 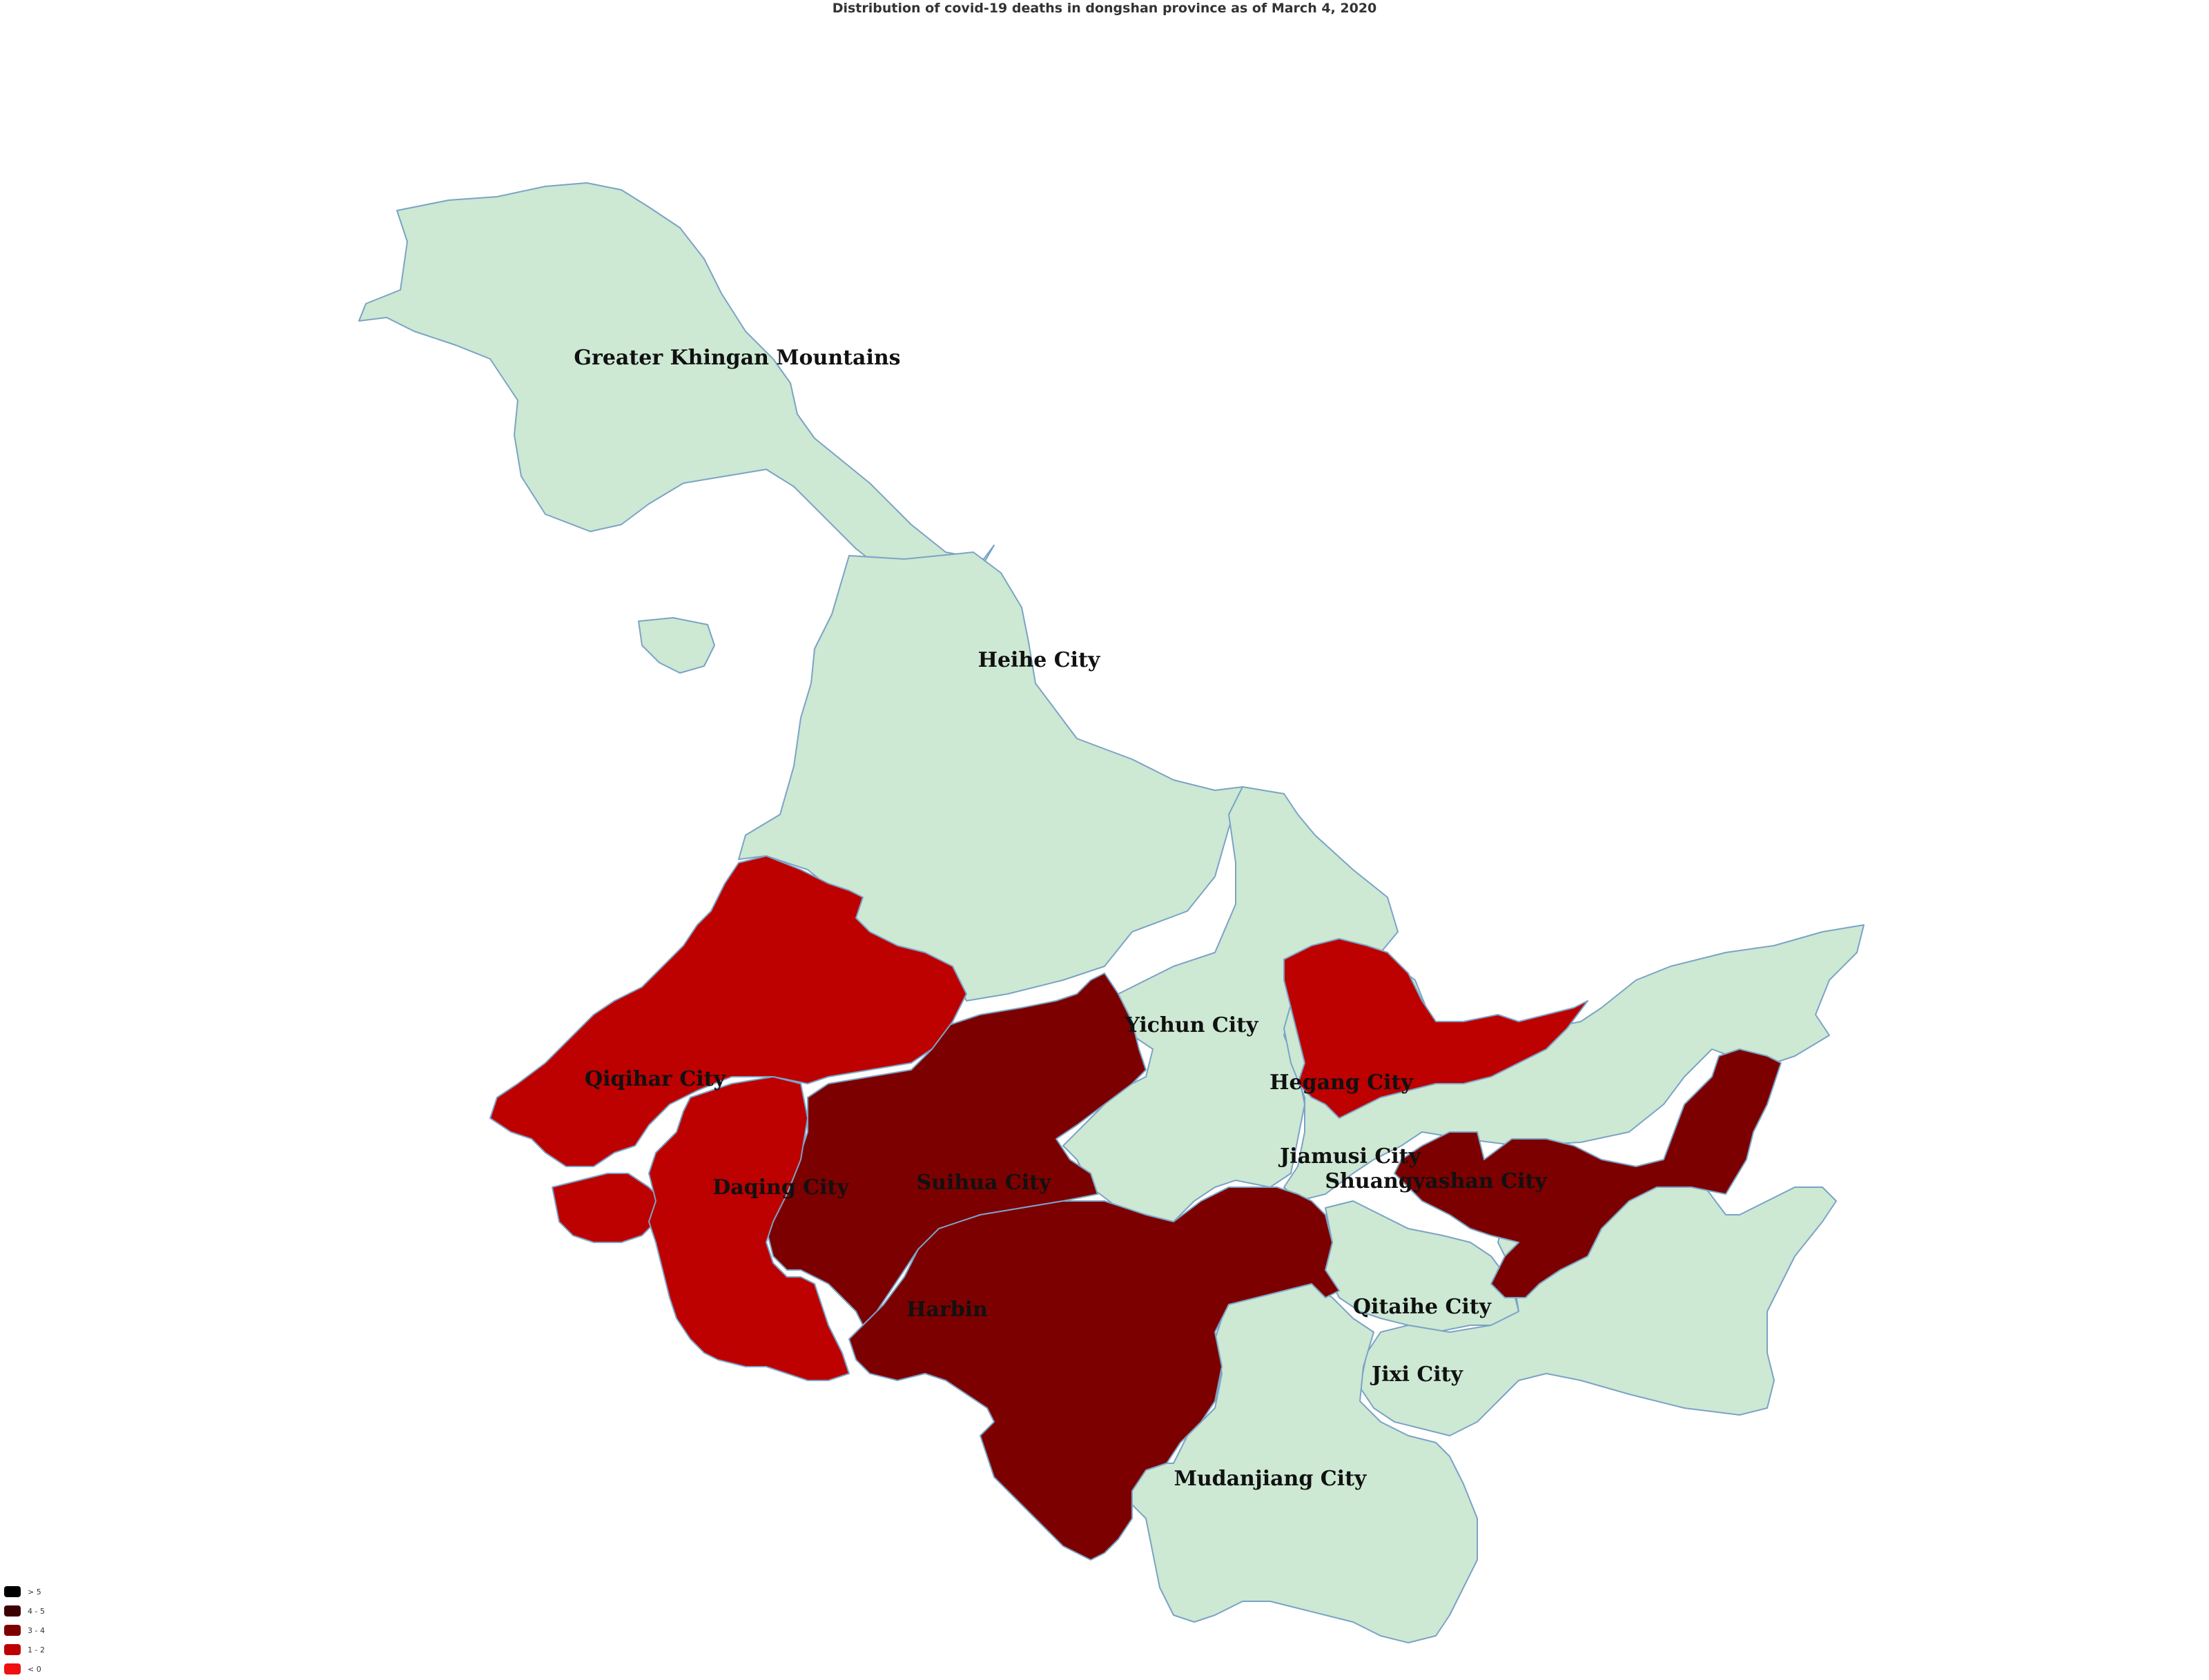 What do you see at coordinates (781, 1187) in the screenshot?
I see `label-daqing: Daqing City` at bounding box center [781, 1187].